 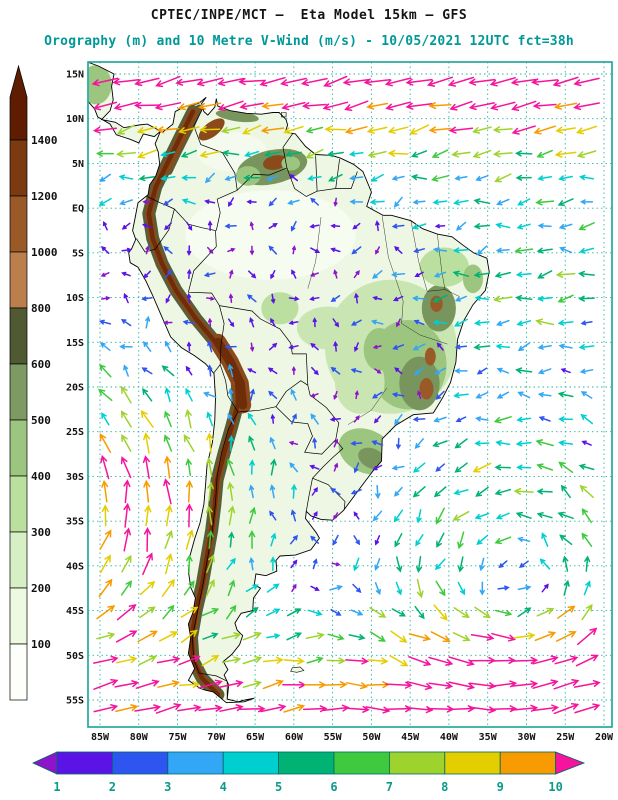 I want to click on wind-scale-label: 1, so click(x=56, y=787).